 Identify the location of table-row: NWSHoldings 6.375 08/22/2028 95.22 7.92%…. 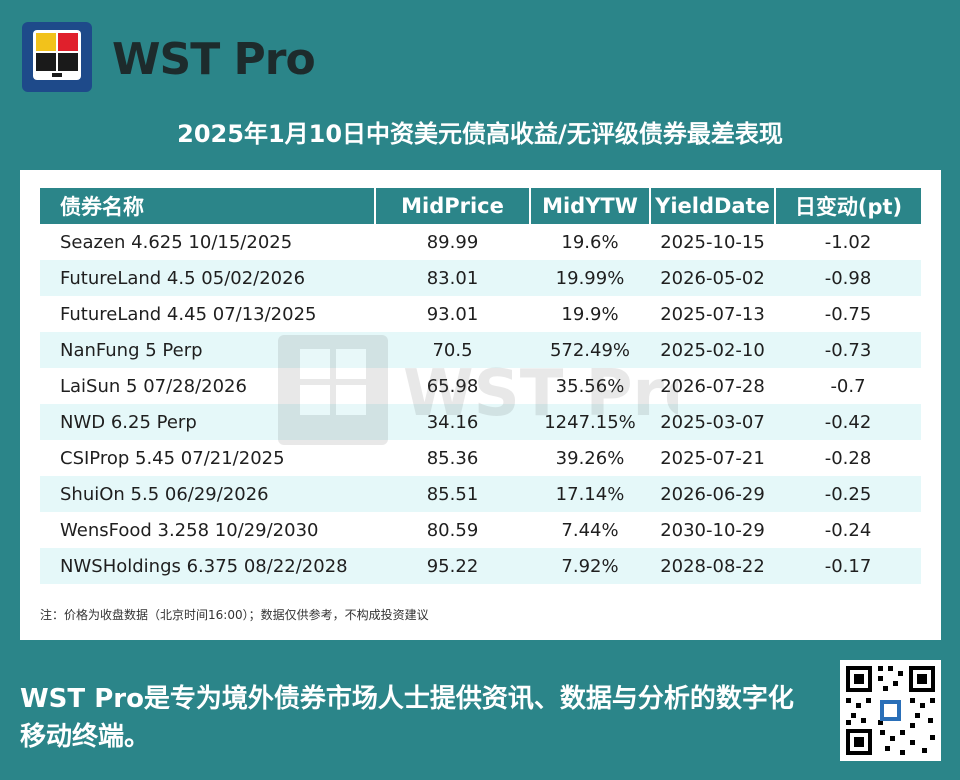
(480, 566).